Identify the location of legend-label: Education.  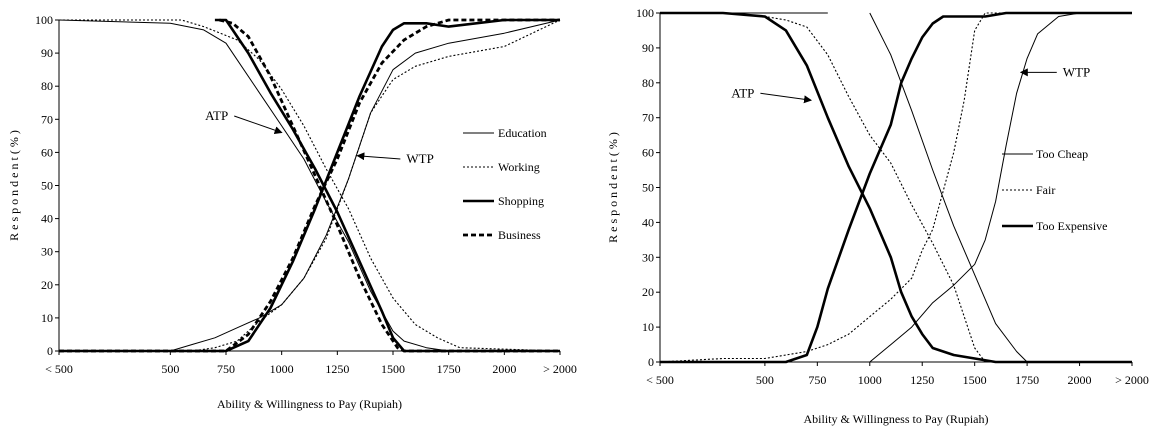
(522, 133).